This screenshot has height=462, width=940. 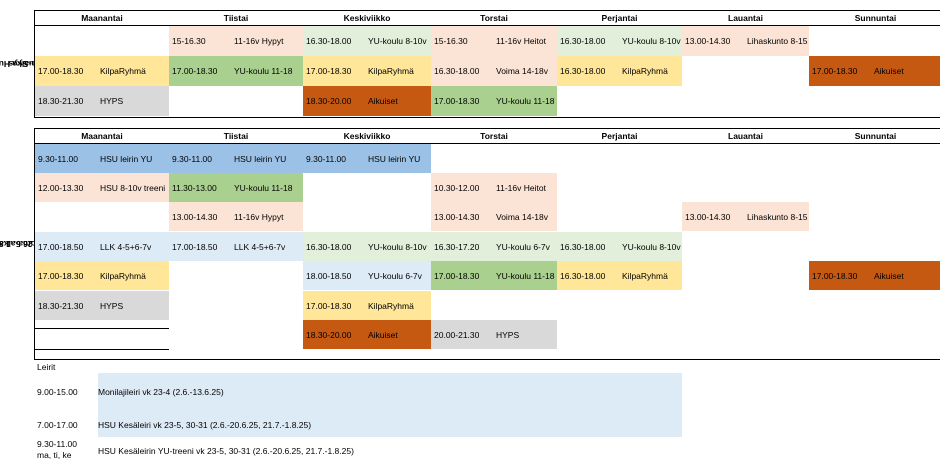 What do you see at coordinates (126, 246) in the screenshot?
I see `cell-activity: LLK 4-5+6-7v` at bounding box center [126, 246].